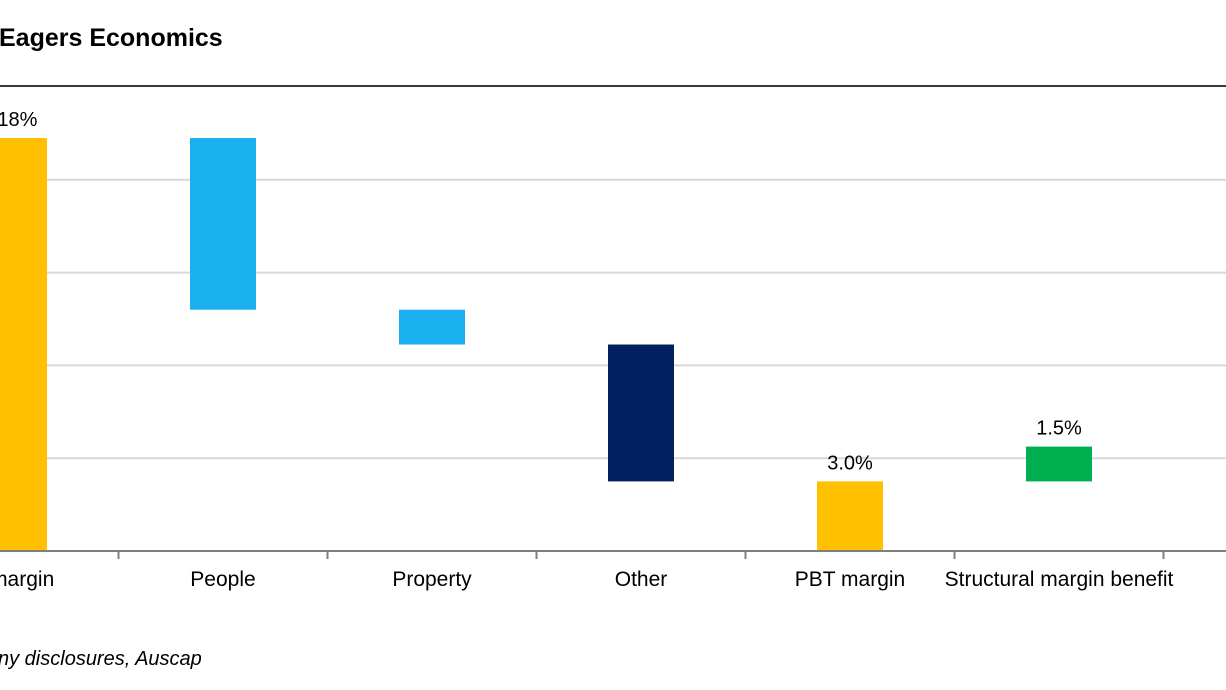 The height and width of the screenshot is (690, 1226). Describe the element at coordinates (27, 579) in the screenshot. I see `x-tick-label-1: s margin` at that location.